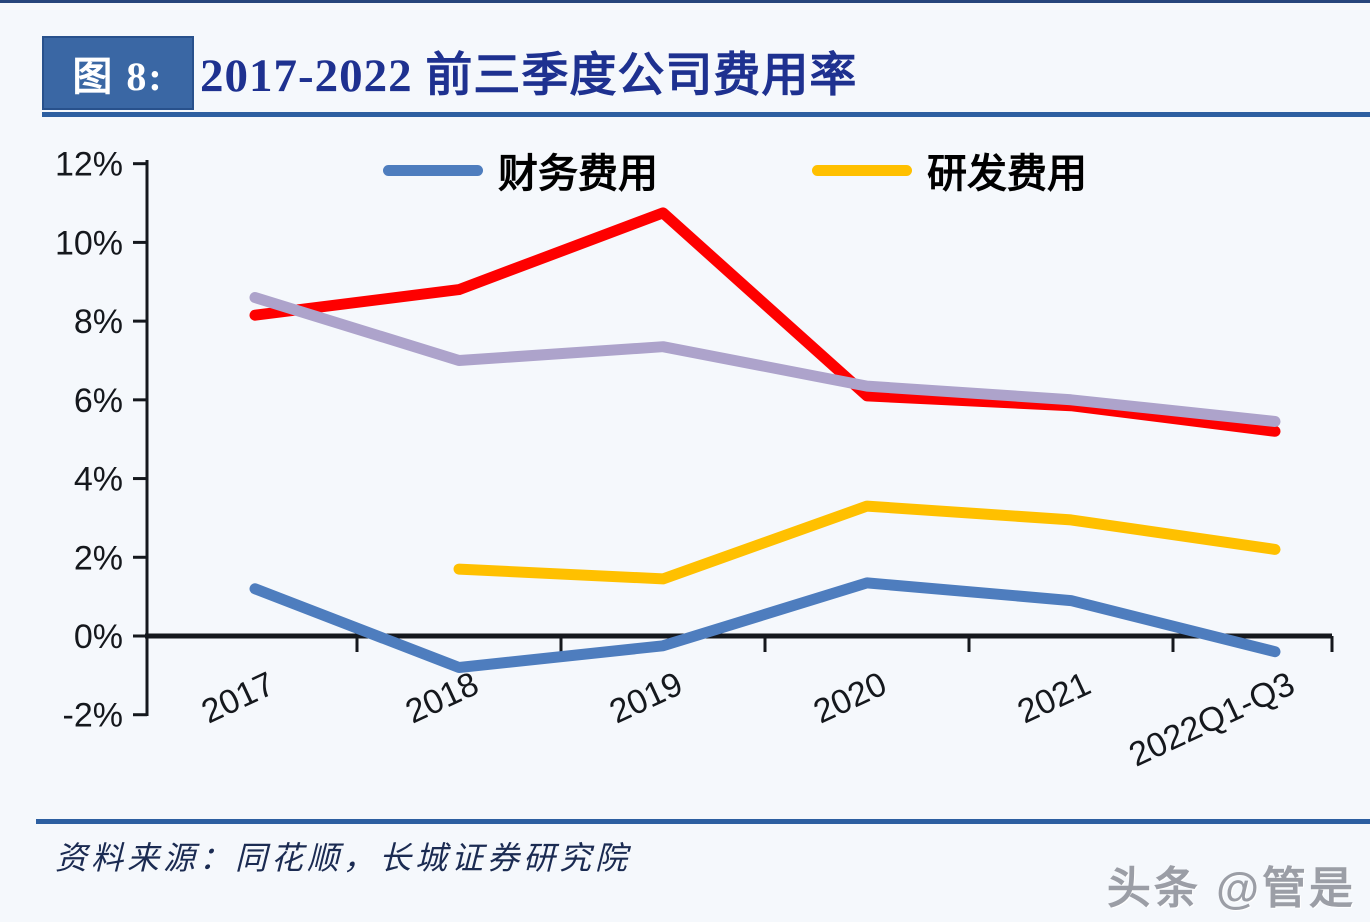 The height and width of the screenshot is (922, 1370). Describe the element at coordinates (343, 858) in the screenshot. I see `source-note: 资料来源：同花顺，长城证券研究院` at that location.